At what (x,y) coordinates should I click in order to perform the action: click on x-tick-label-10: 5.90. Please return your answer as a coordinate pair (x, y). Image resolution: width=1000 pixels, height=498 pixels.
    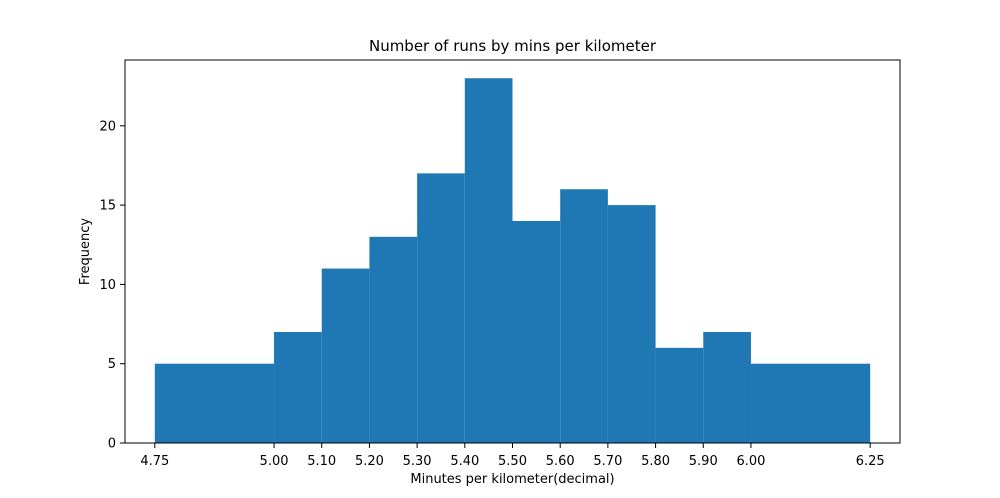
    Looking at the image, I should click on (703, 461).